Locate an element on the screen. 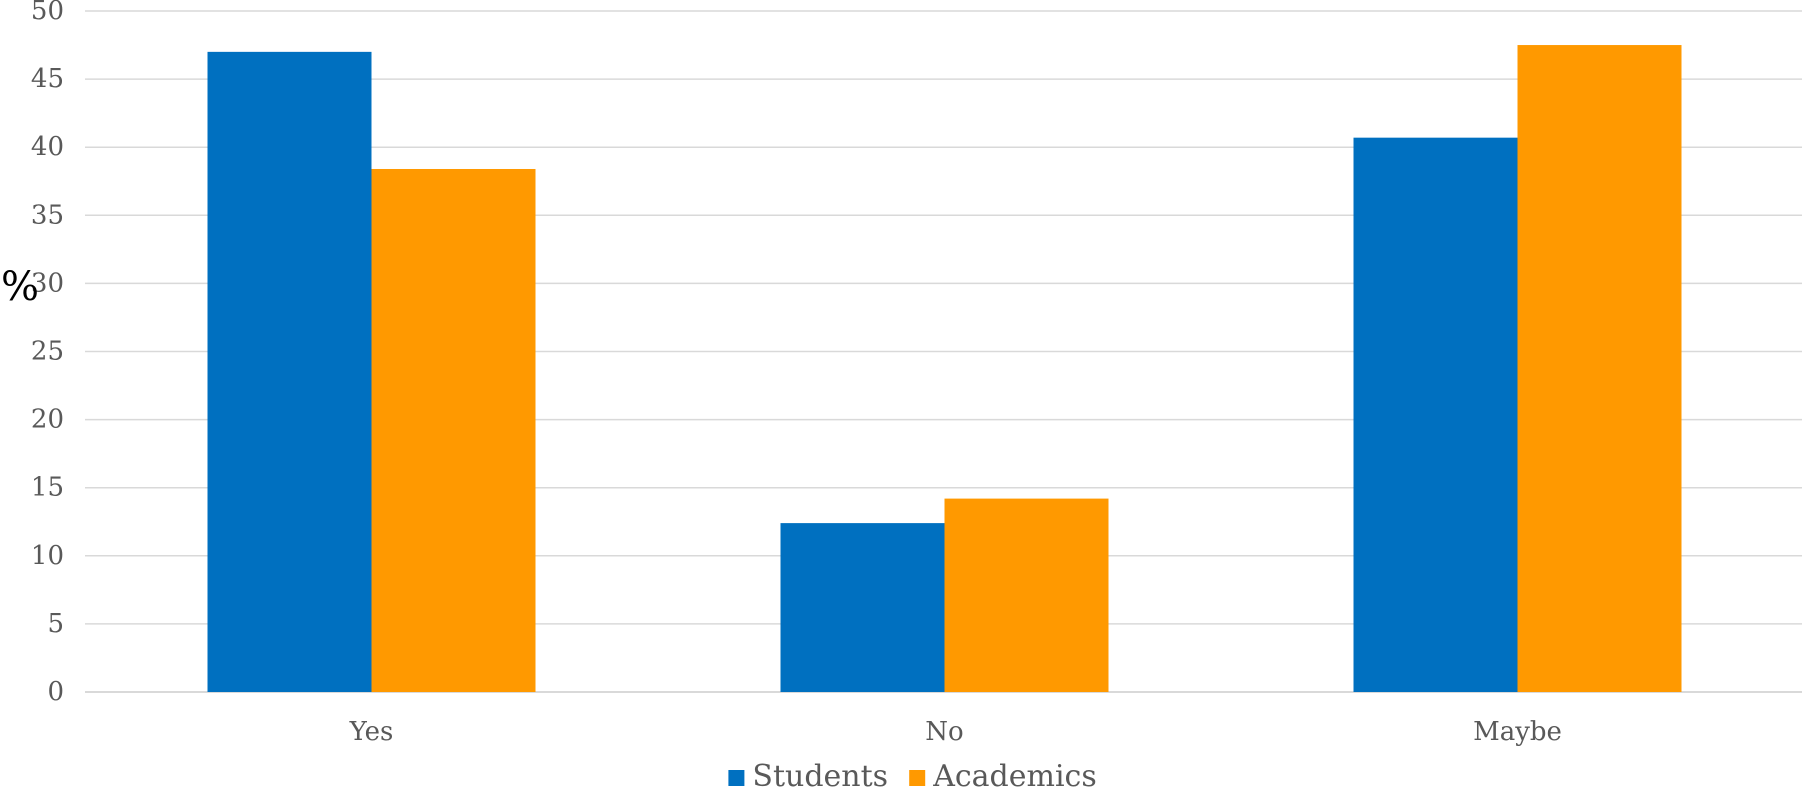  legend-swatch-students is located at coordinates (736, 778).